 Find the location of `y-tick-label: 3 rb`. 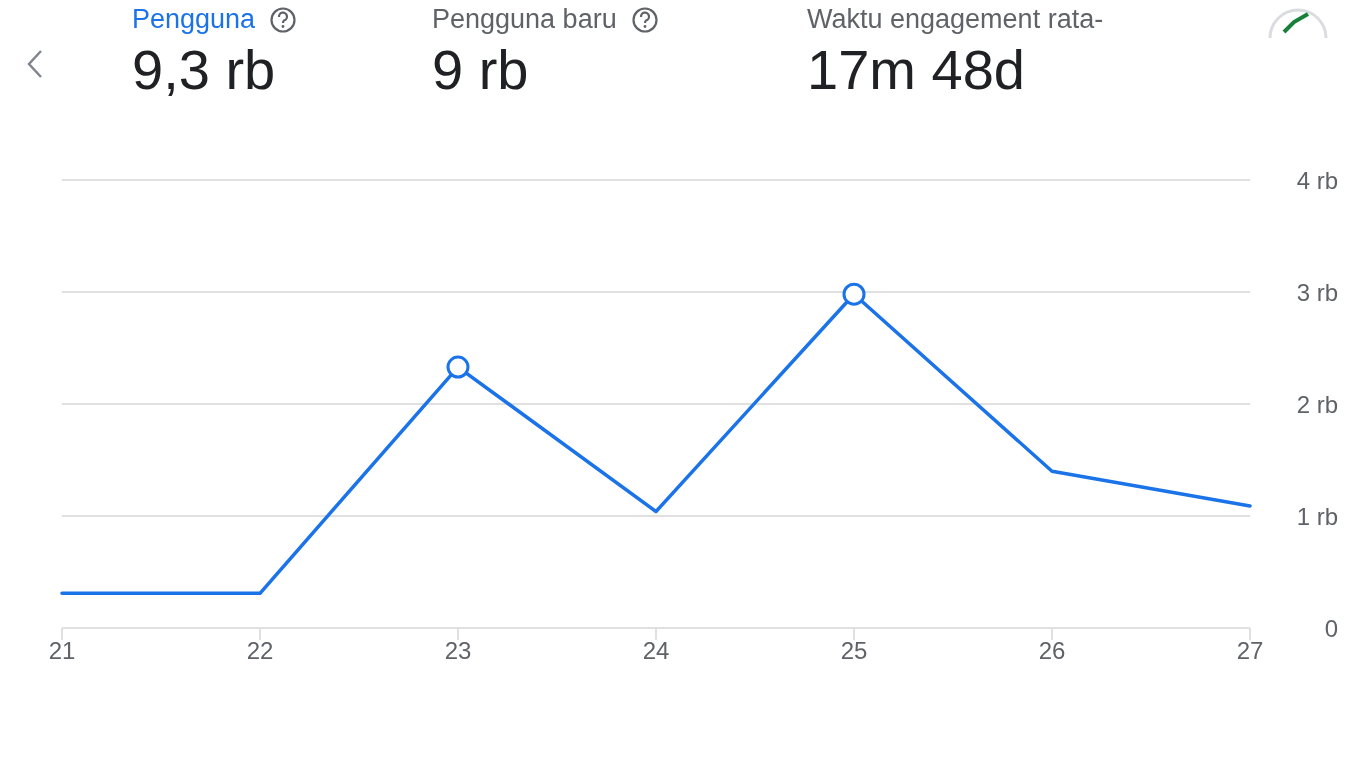

y-tick-label: 3 rb is located at coordinates (1317, 292).